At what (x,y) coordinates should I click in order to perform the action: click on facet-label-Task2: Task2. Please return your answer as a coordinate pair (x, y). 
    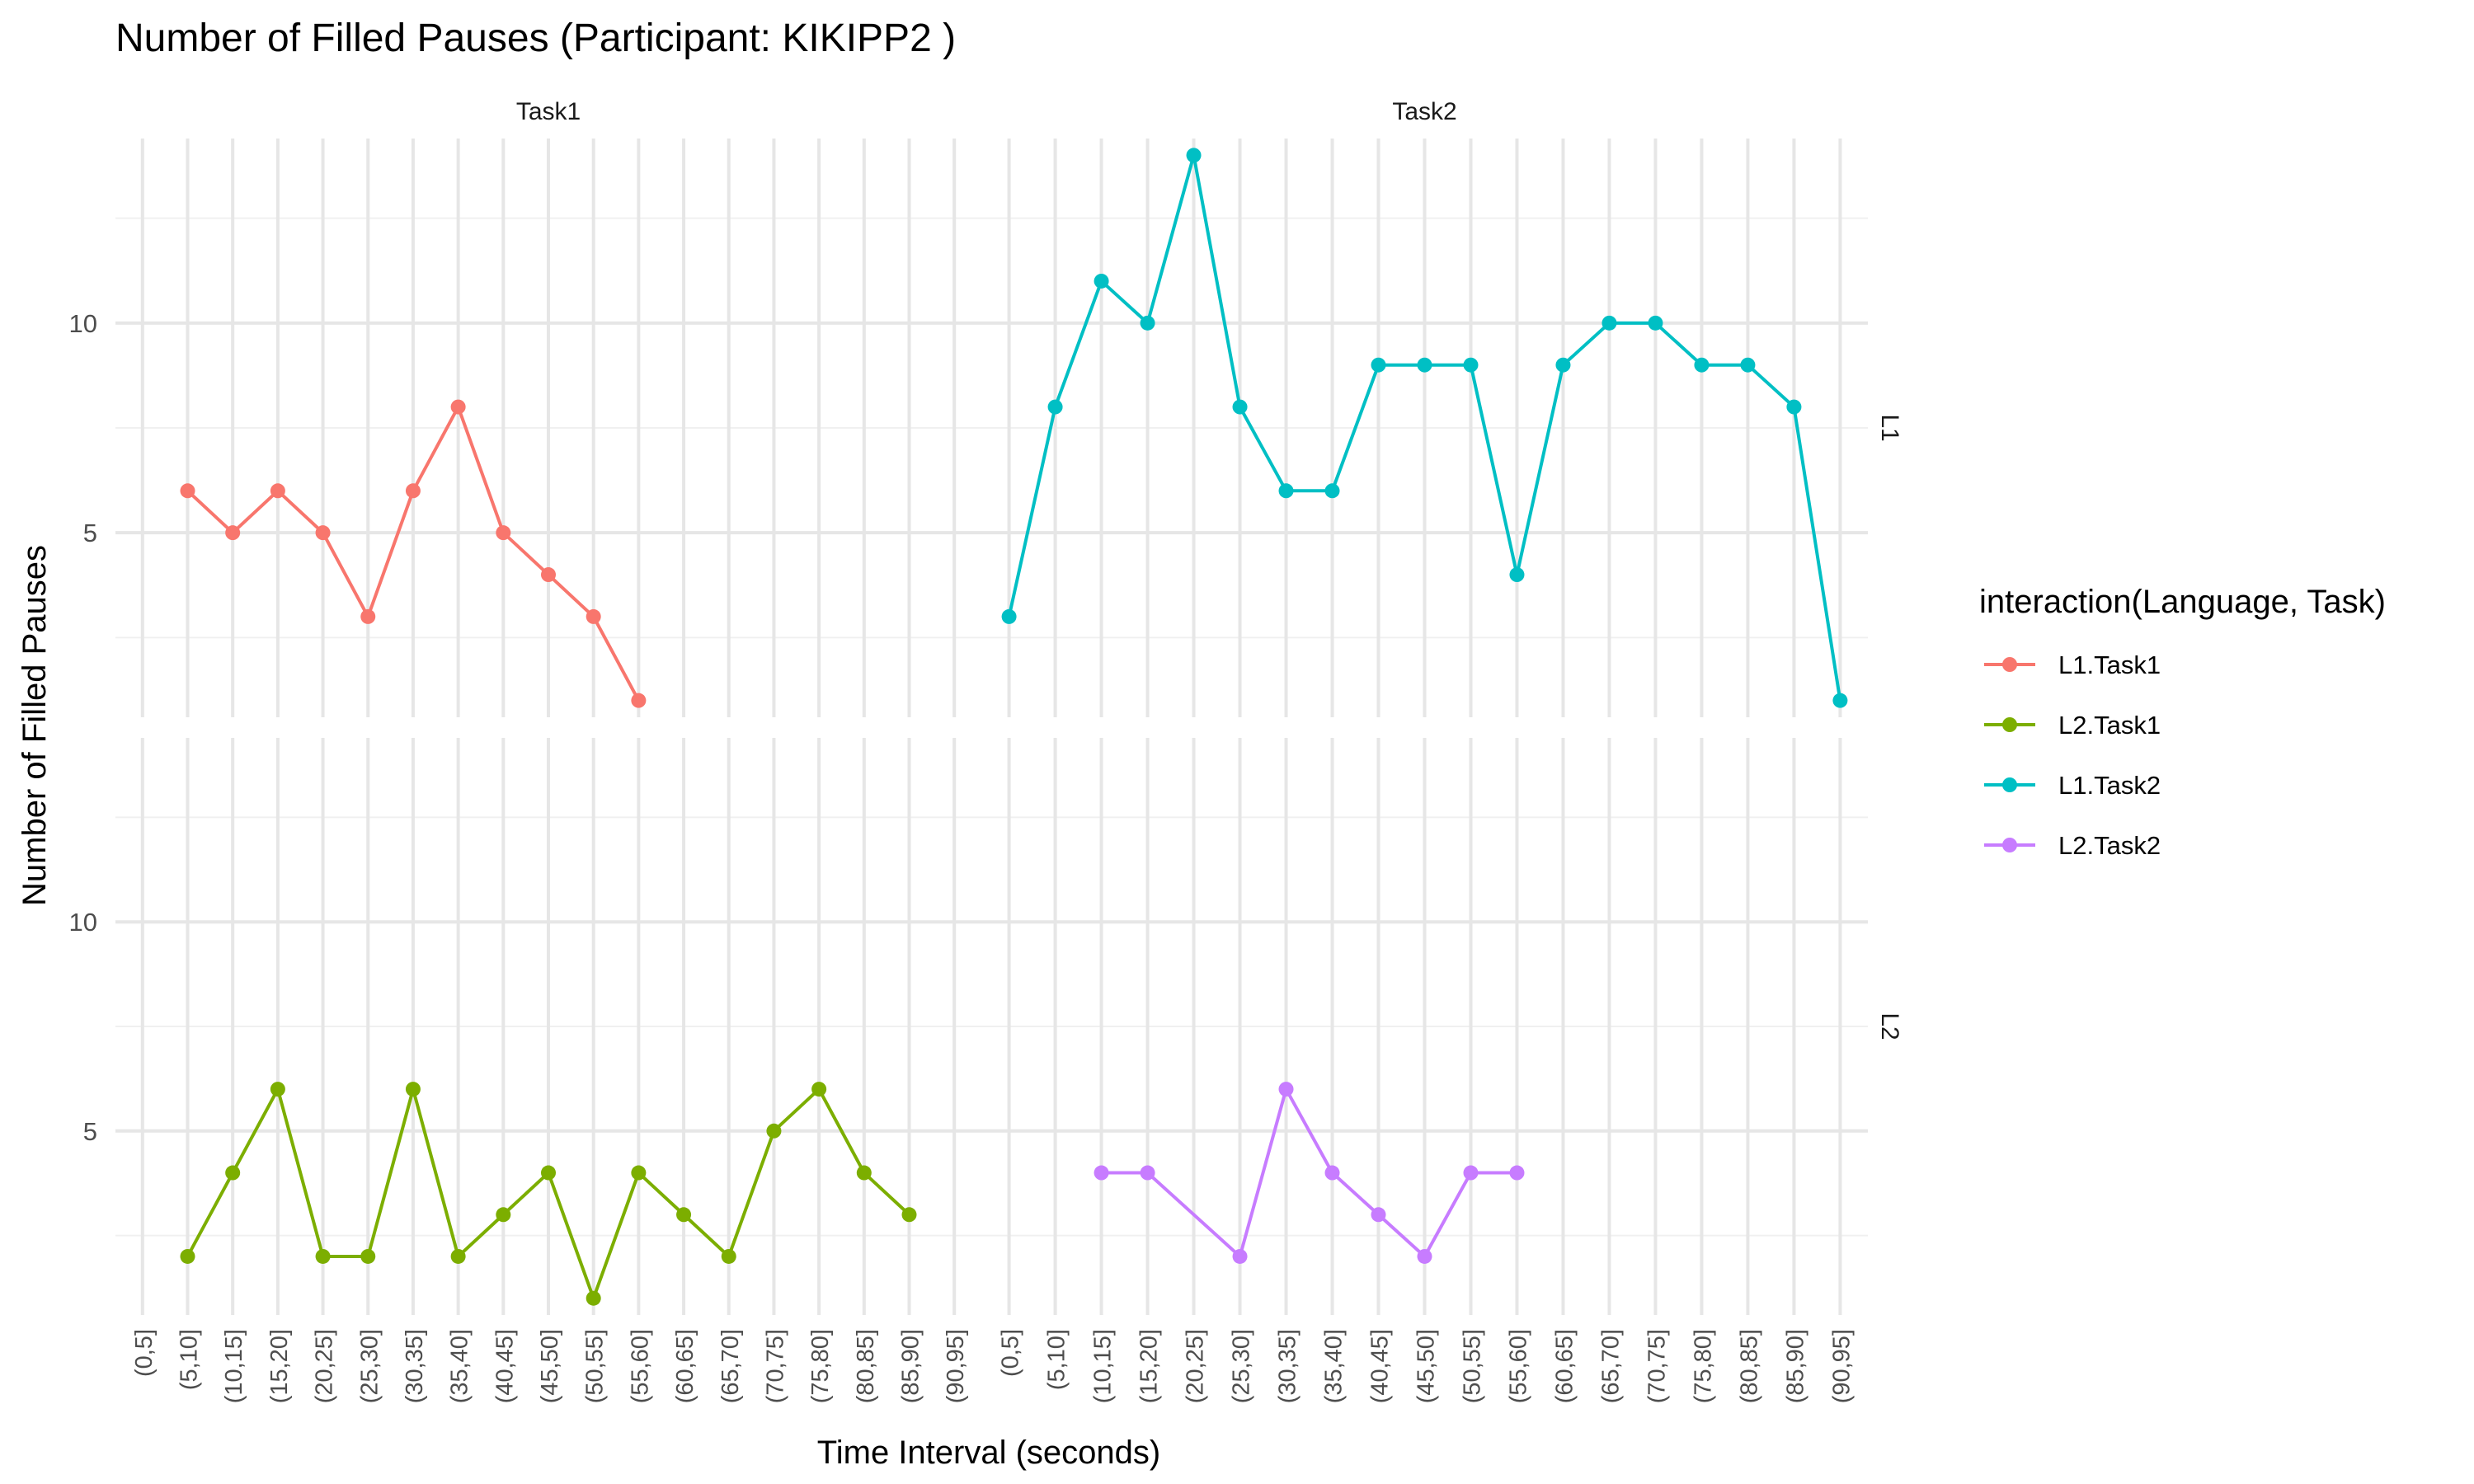
    Looking at the image, I should click on (1424, 112).